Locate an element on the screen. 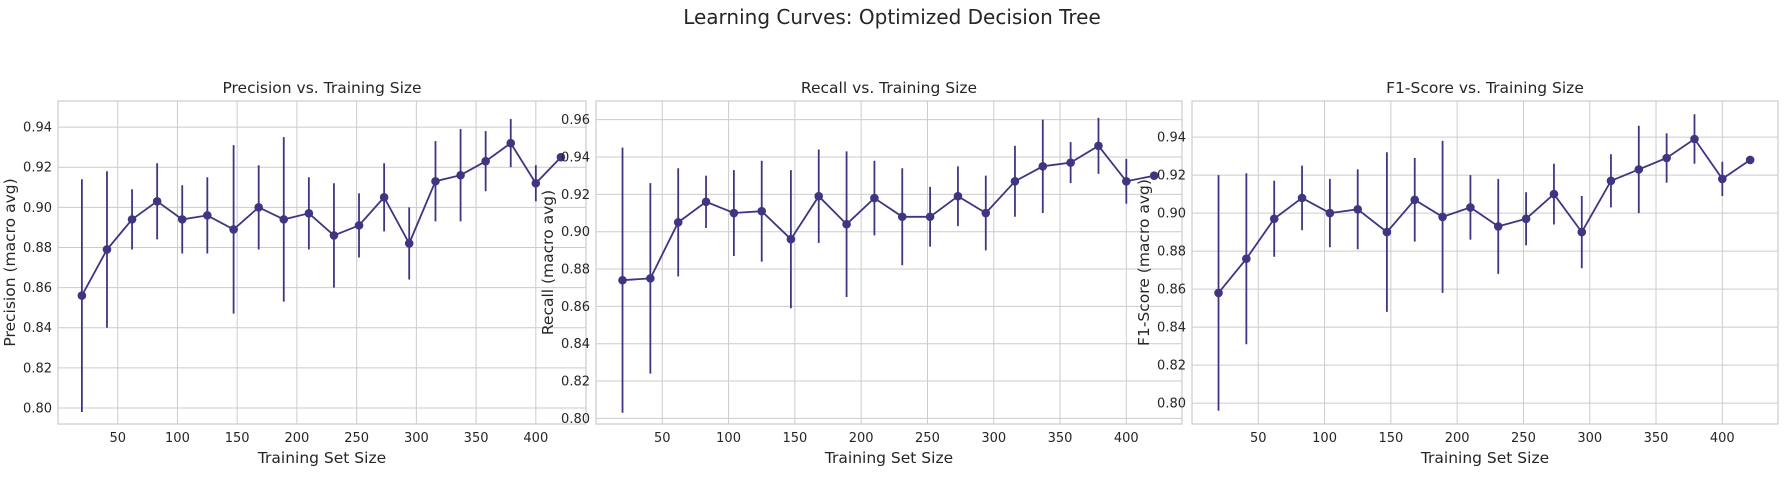 This screenshot has height=480, width=1784. subplot-title: Recall vs. Training Size is located at coordinates (889, 88).